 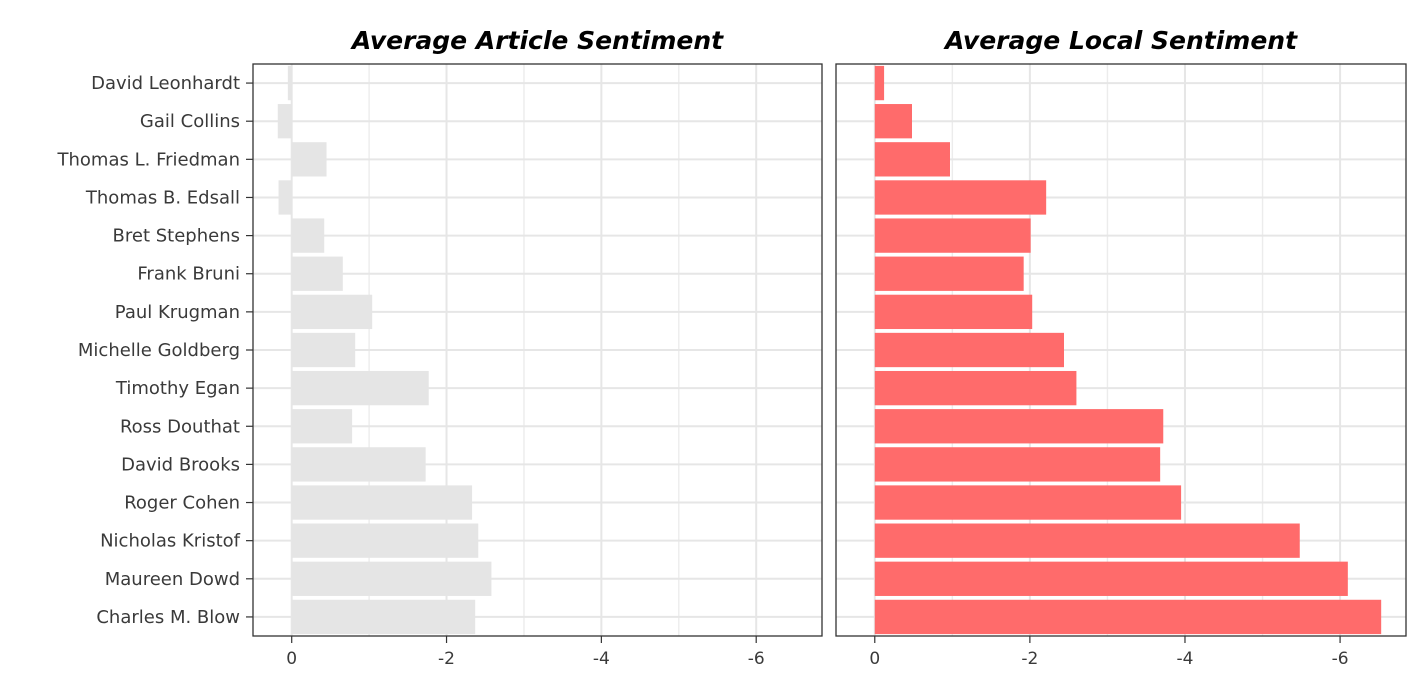 What do you see at coordinates (874, 659) in the screenshot?
I see `panel-2-xtick-label-1: 0` at bounding box center [874, 659].